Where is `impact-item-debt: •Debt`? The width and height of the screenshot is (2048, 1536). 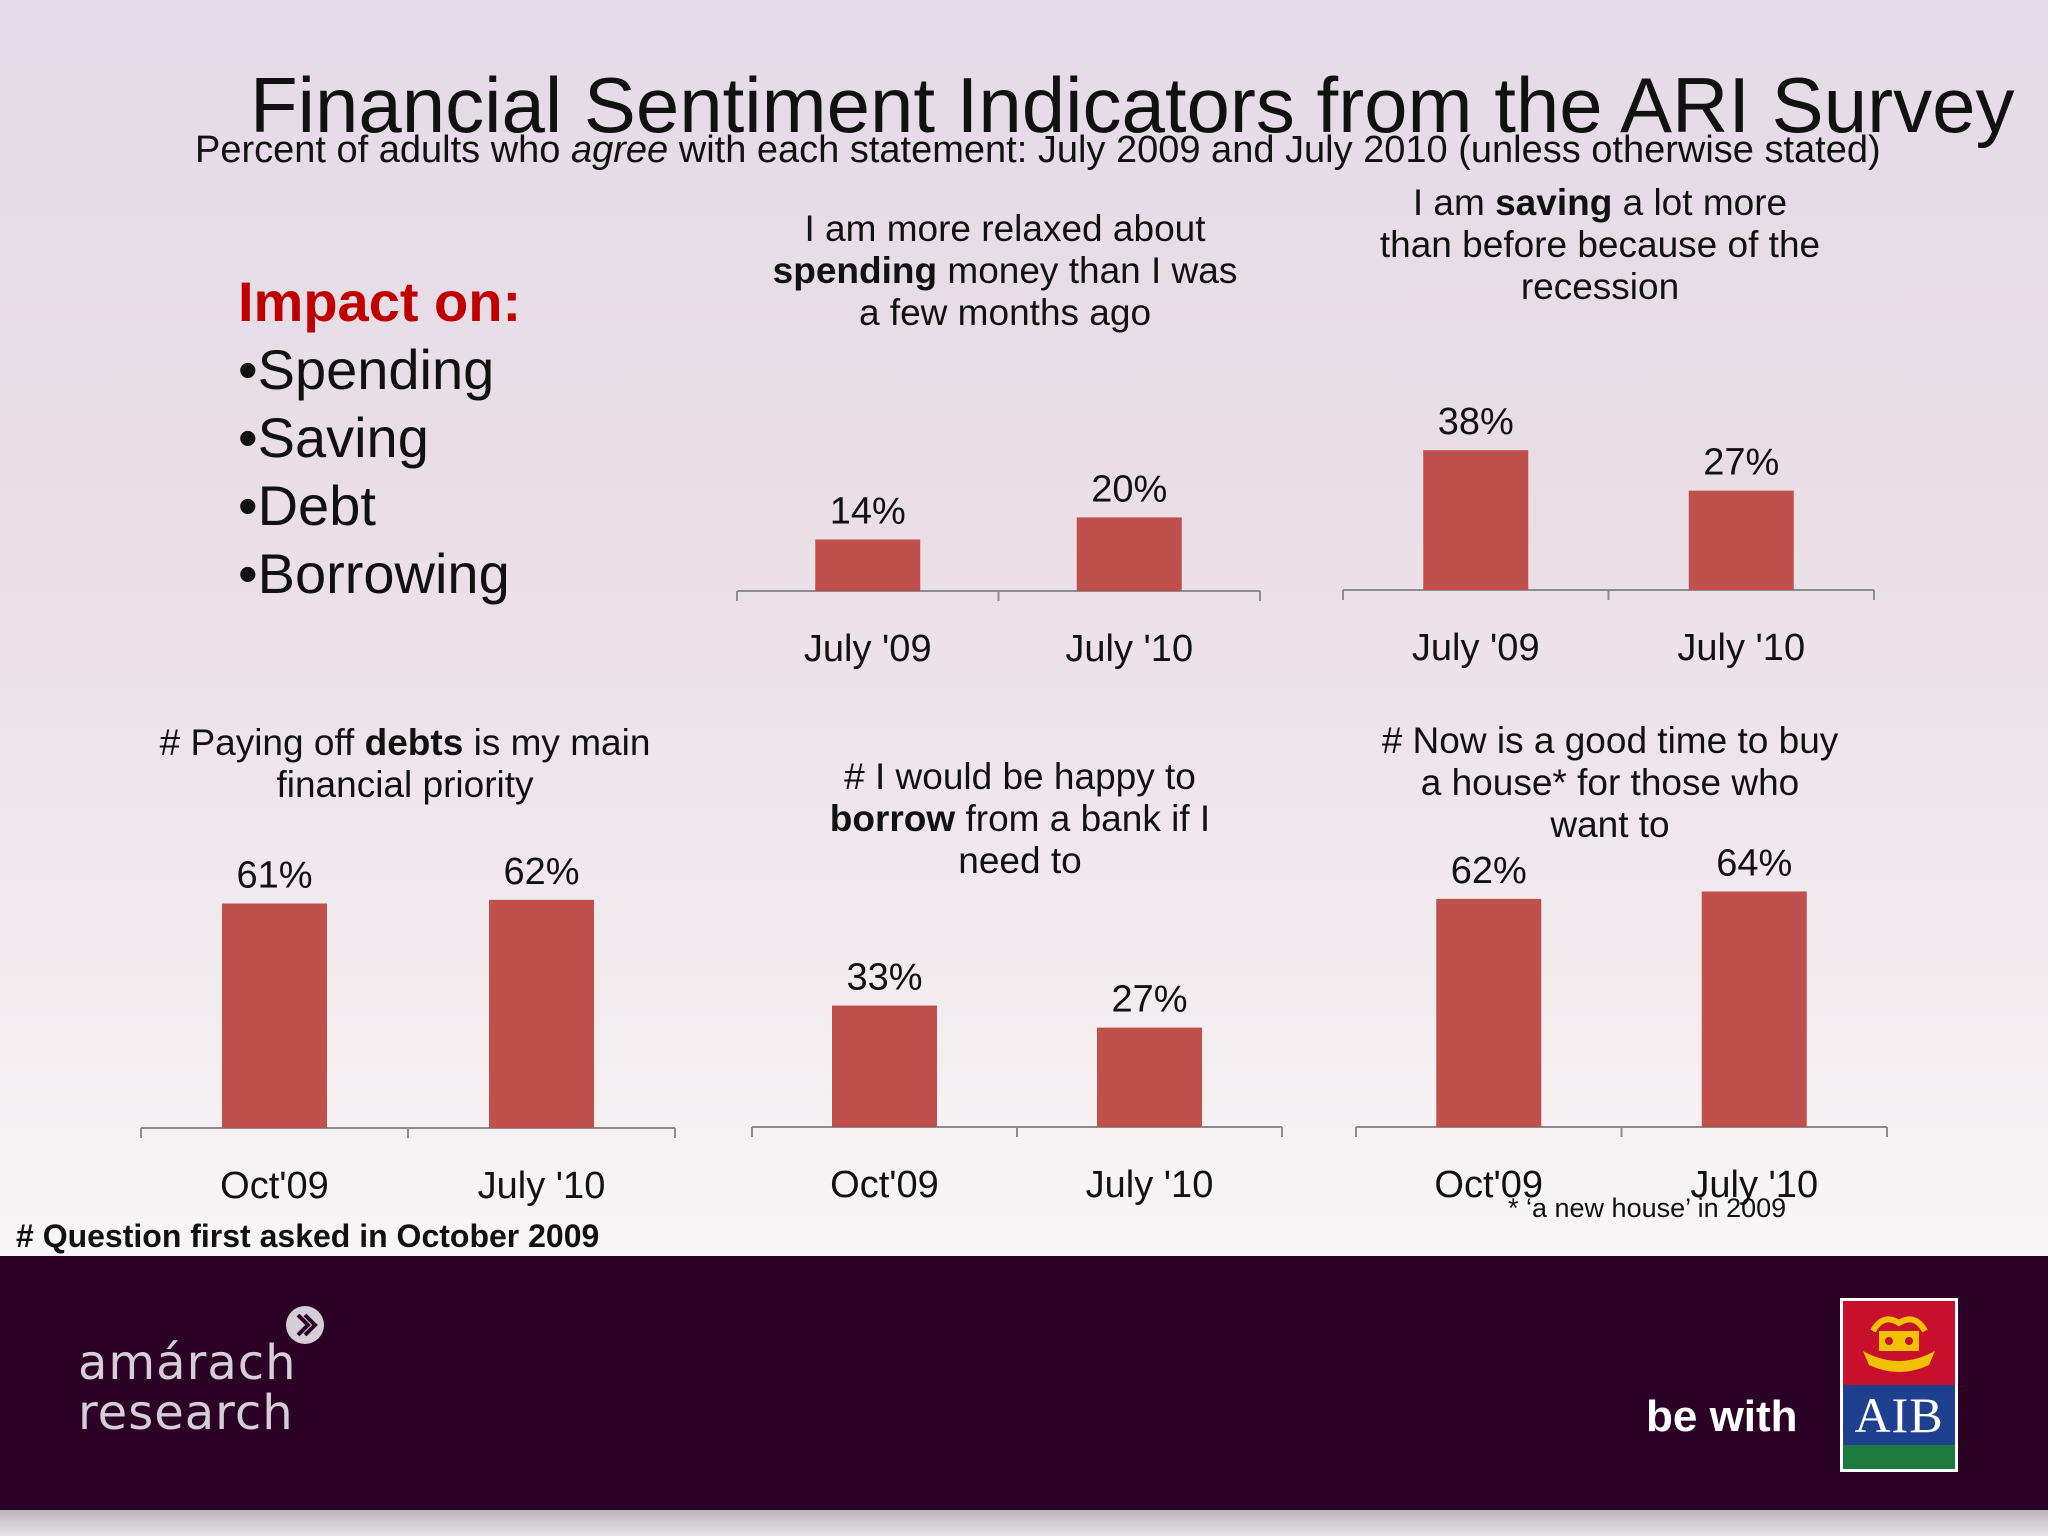 impact-item-debt: •Debt is located at coordinates (307, 505).